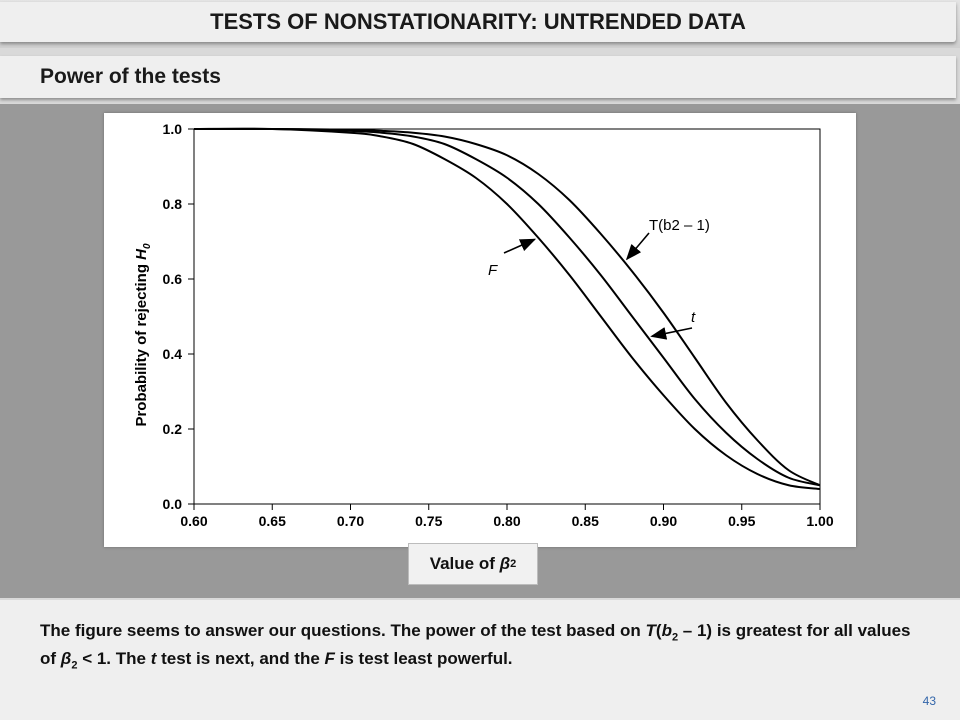 The image size is (960, 720). Describe the element at coordinates (663, 521) in the screenshot. I see `x-tick-label: 0.90` at that location.